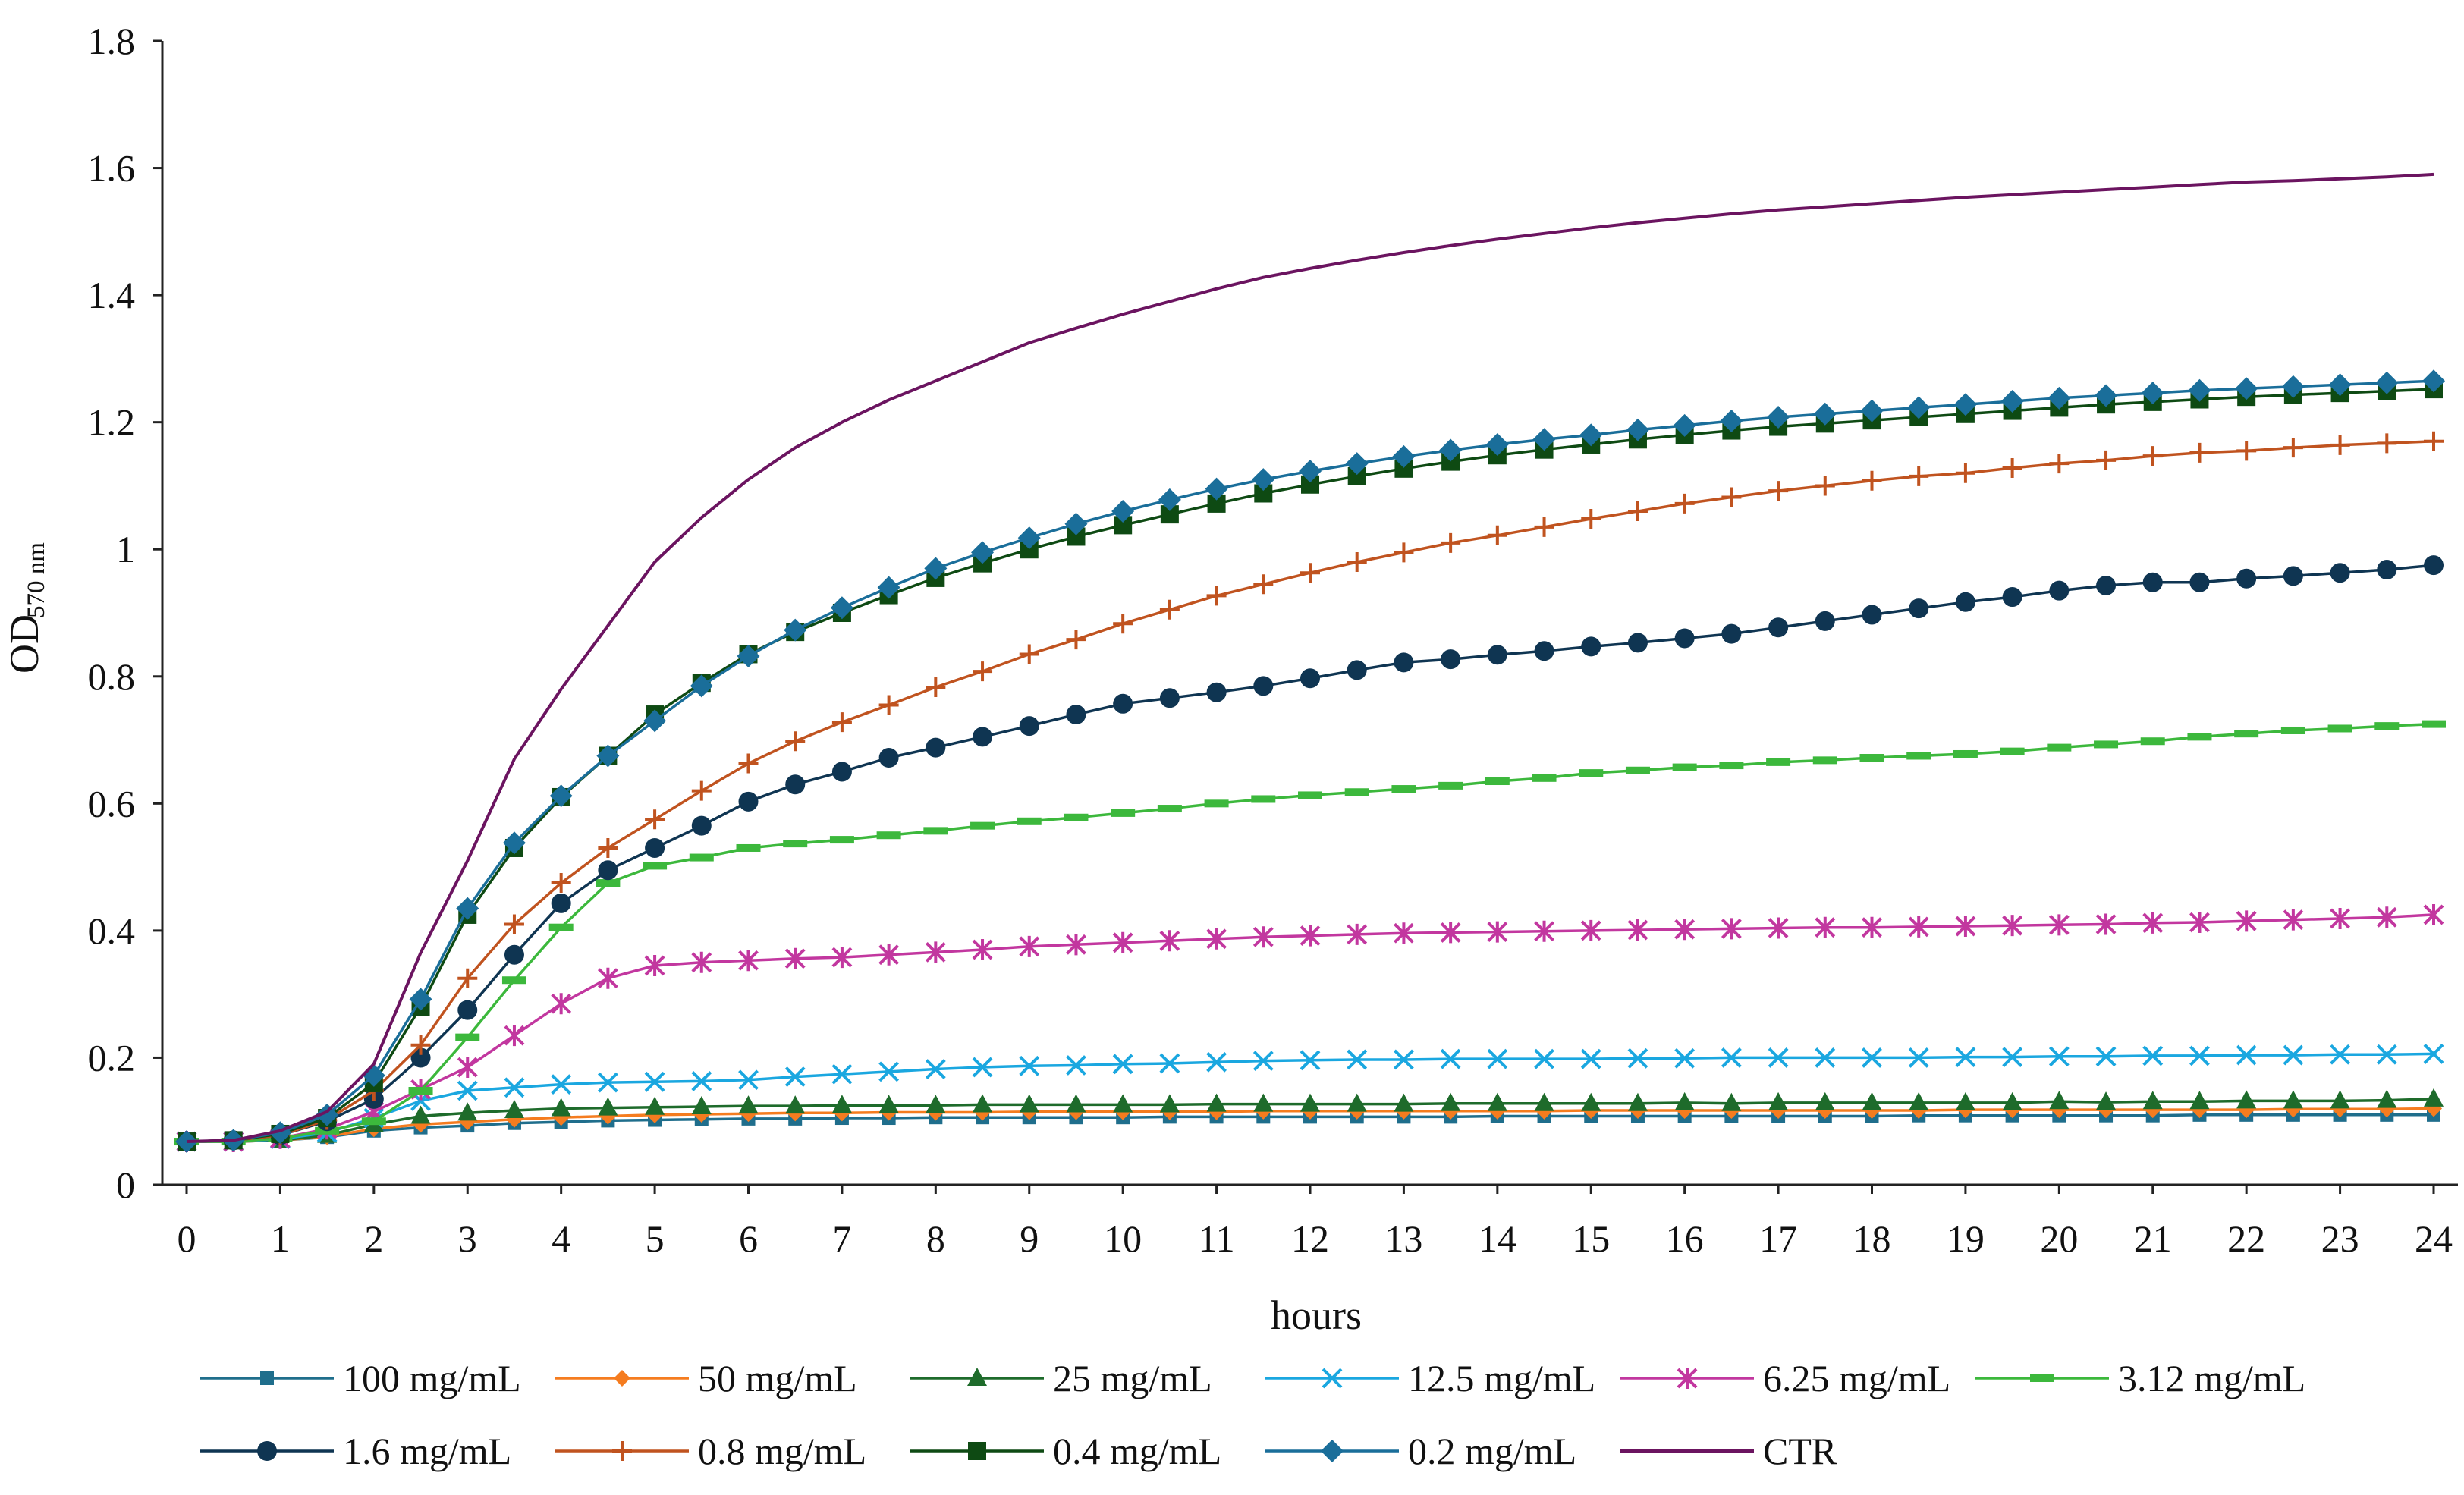  I want to click on x-tick-label: 10, so click(1123, 1238).